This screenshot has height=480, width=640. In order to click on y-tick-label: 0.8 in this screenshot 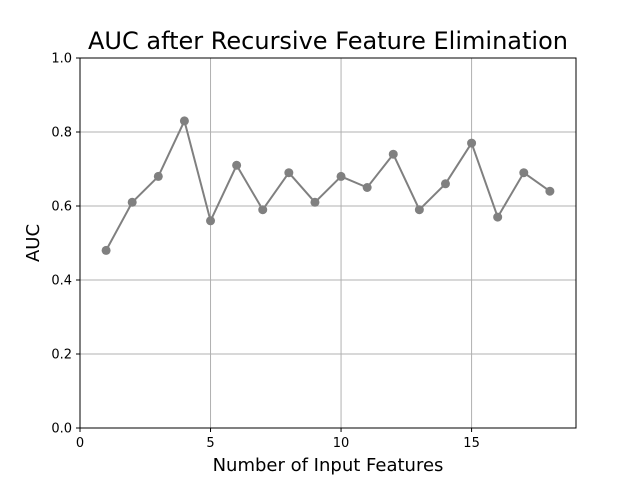, I will do `click(61, 133)`.